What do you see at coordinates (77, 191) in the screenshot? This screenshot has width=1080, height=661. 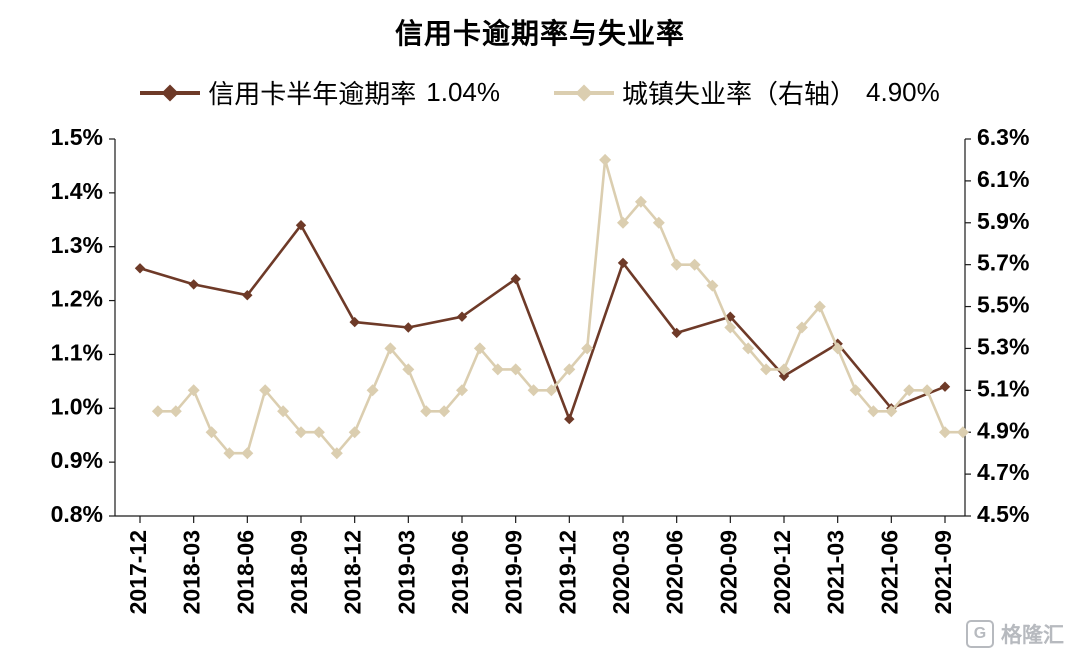 I see `left-axis-tick-label: 1.4%` at bounding box center [77, 191].